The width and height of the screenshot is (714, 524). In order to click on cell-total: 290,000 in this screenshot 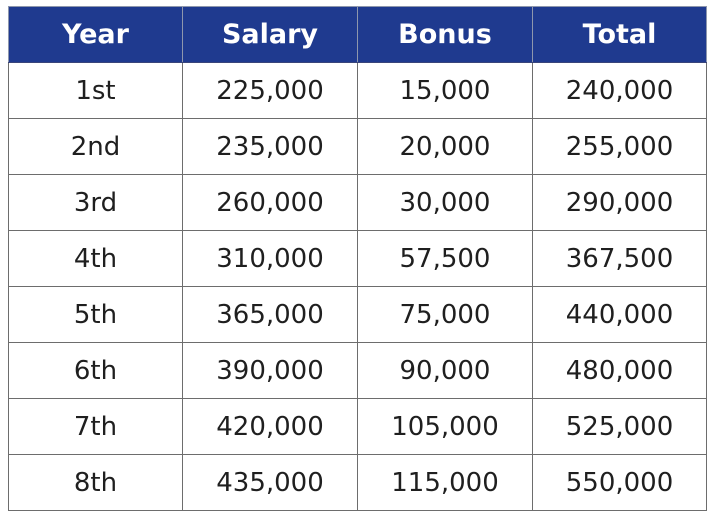, I will do `click(619, 202)`.